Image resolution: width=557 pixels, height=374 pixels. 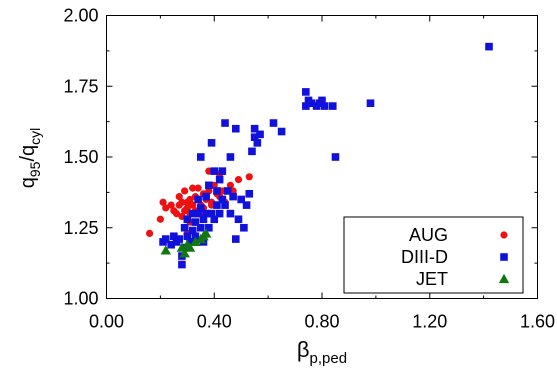 What do you see at coordinates (28, 153) in the screenshot?
I see `y-axis-title-sep: /q` at bounding box center [28, 153].